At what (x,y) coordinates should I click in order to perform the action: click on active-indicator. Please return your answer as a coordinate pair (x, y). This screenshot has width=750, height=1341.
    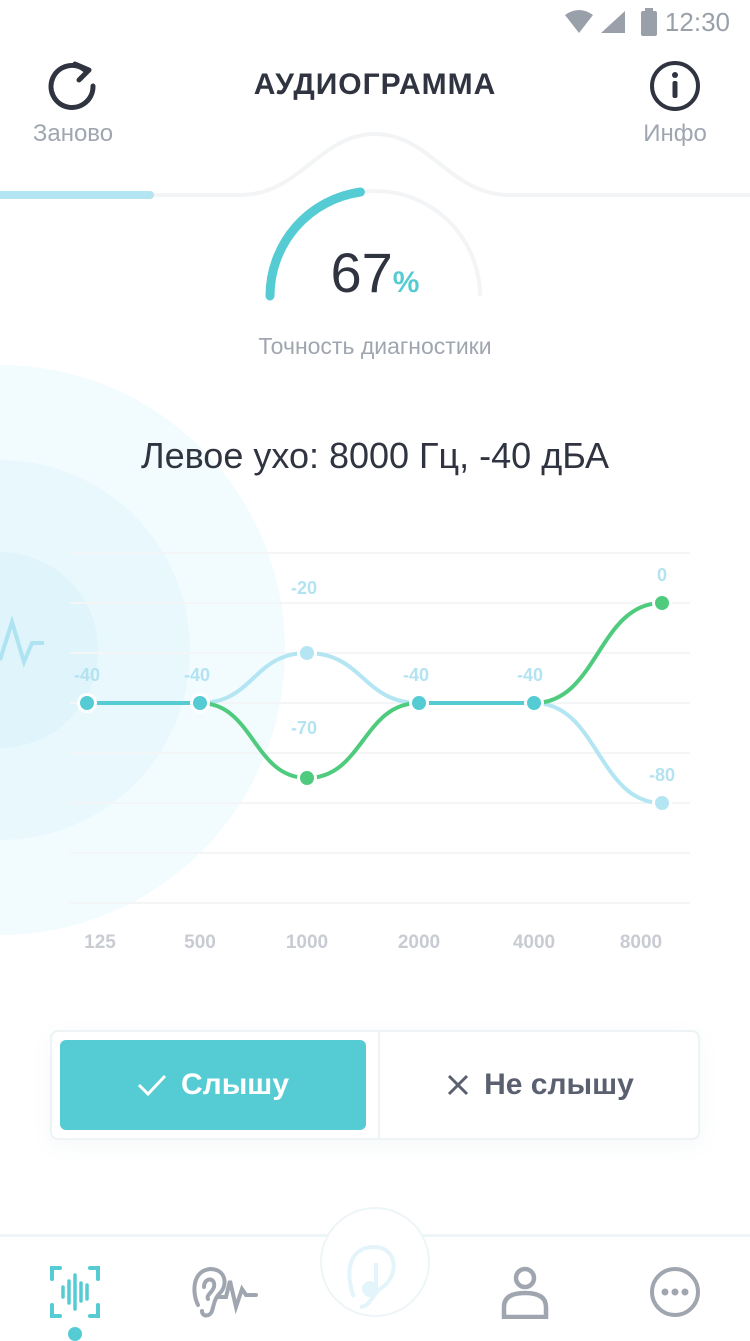
    Looking at the image, I should click on (75, 1334).